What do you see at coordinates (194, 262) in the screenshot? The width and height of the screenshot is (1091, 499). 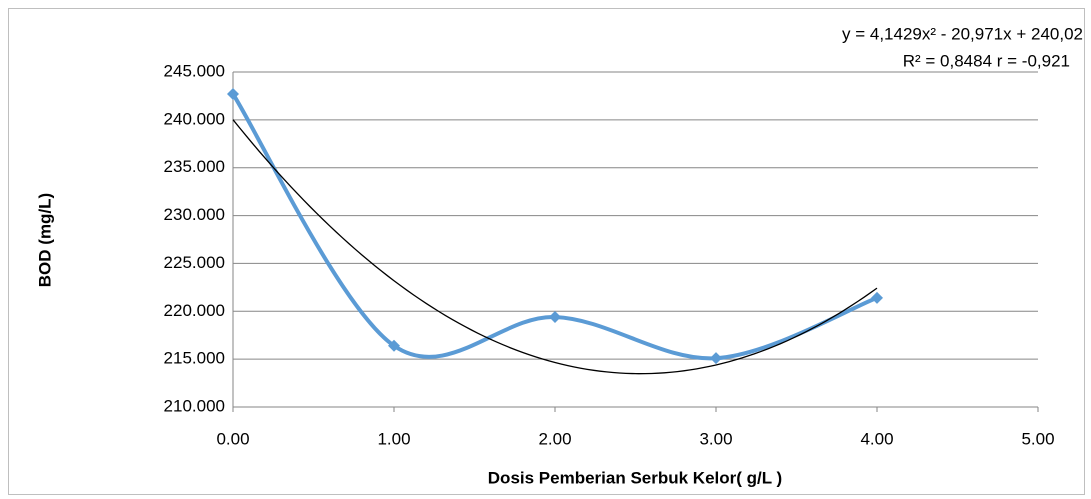 I see `y-tick-label: 225.000` at bounding box center [194, 262].